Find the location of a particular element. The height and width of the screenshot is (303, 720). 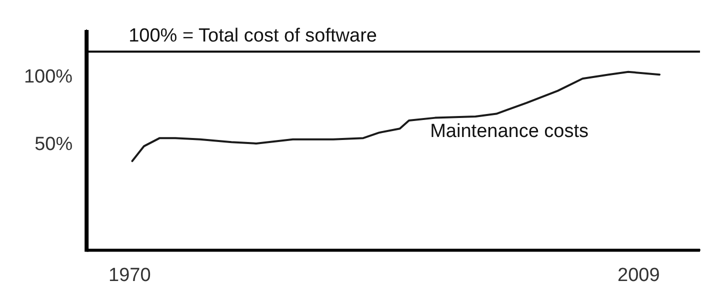

series-label: Maintenance costs is located at coordinates (509, 131).